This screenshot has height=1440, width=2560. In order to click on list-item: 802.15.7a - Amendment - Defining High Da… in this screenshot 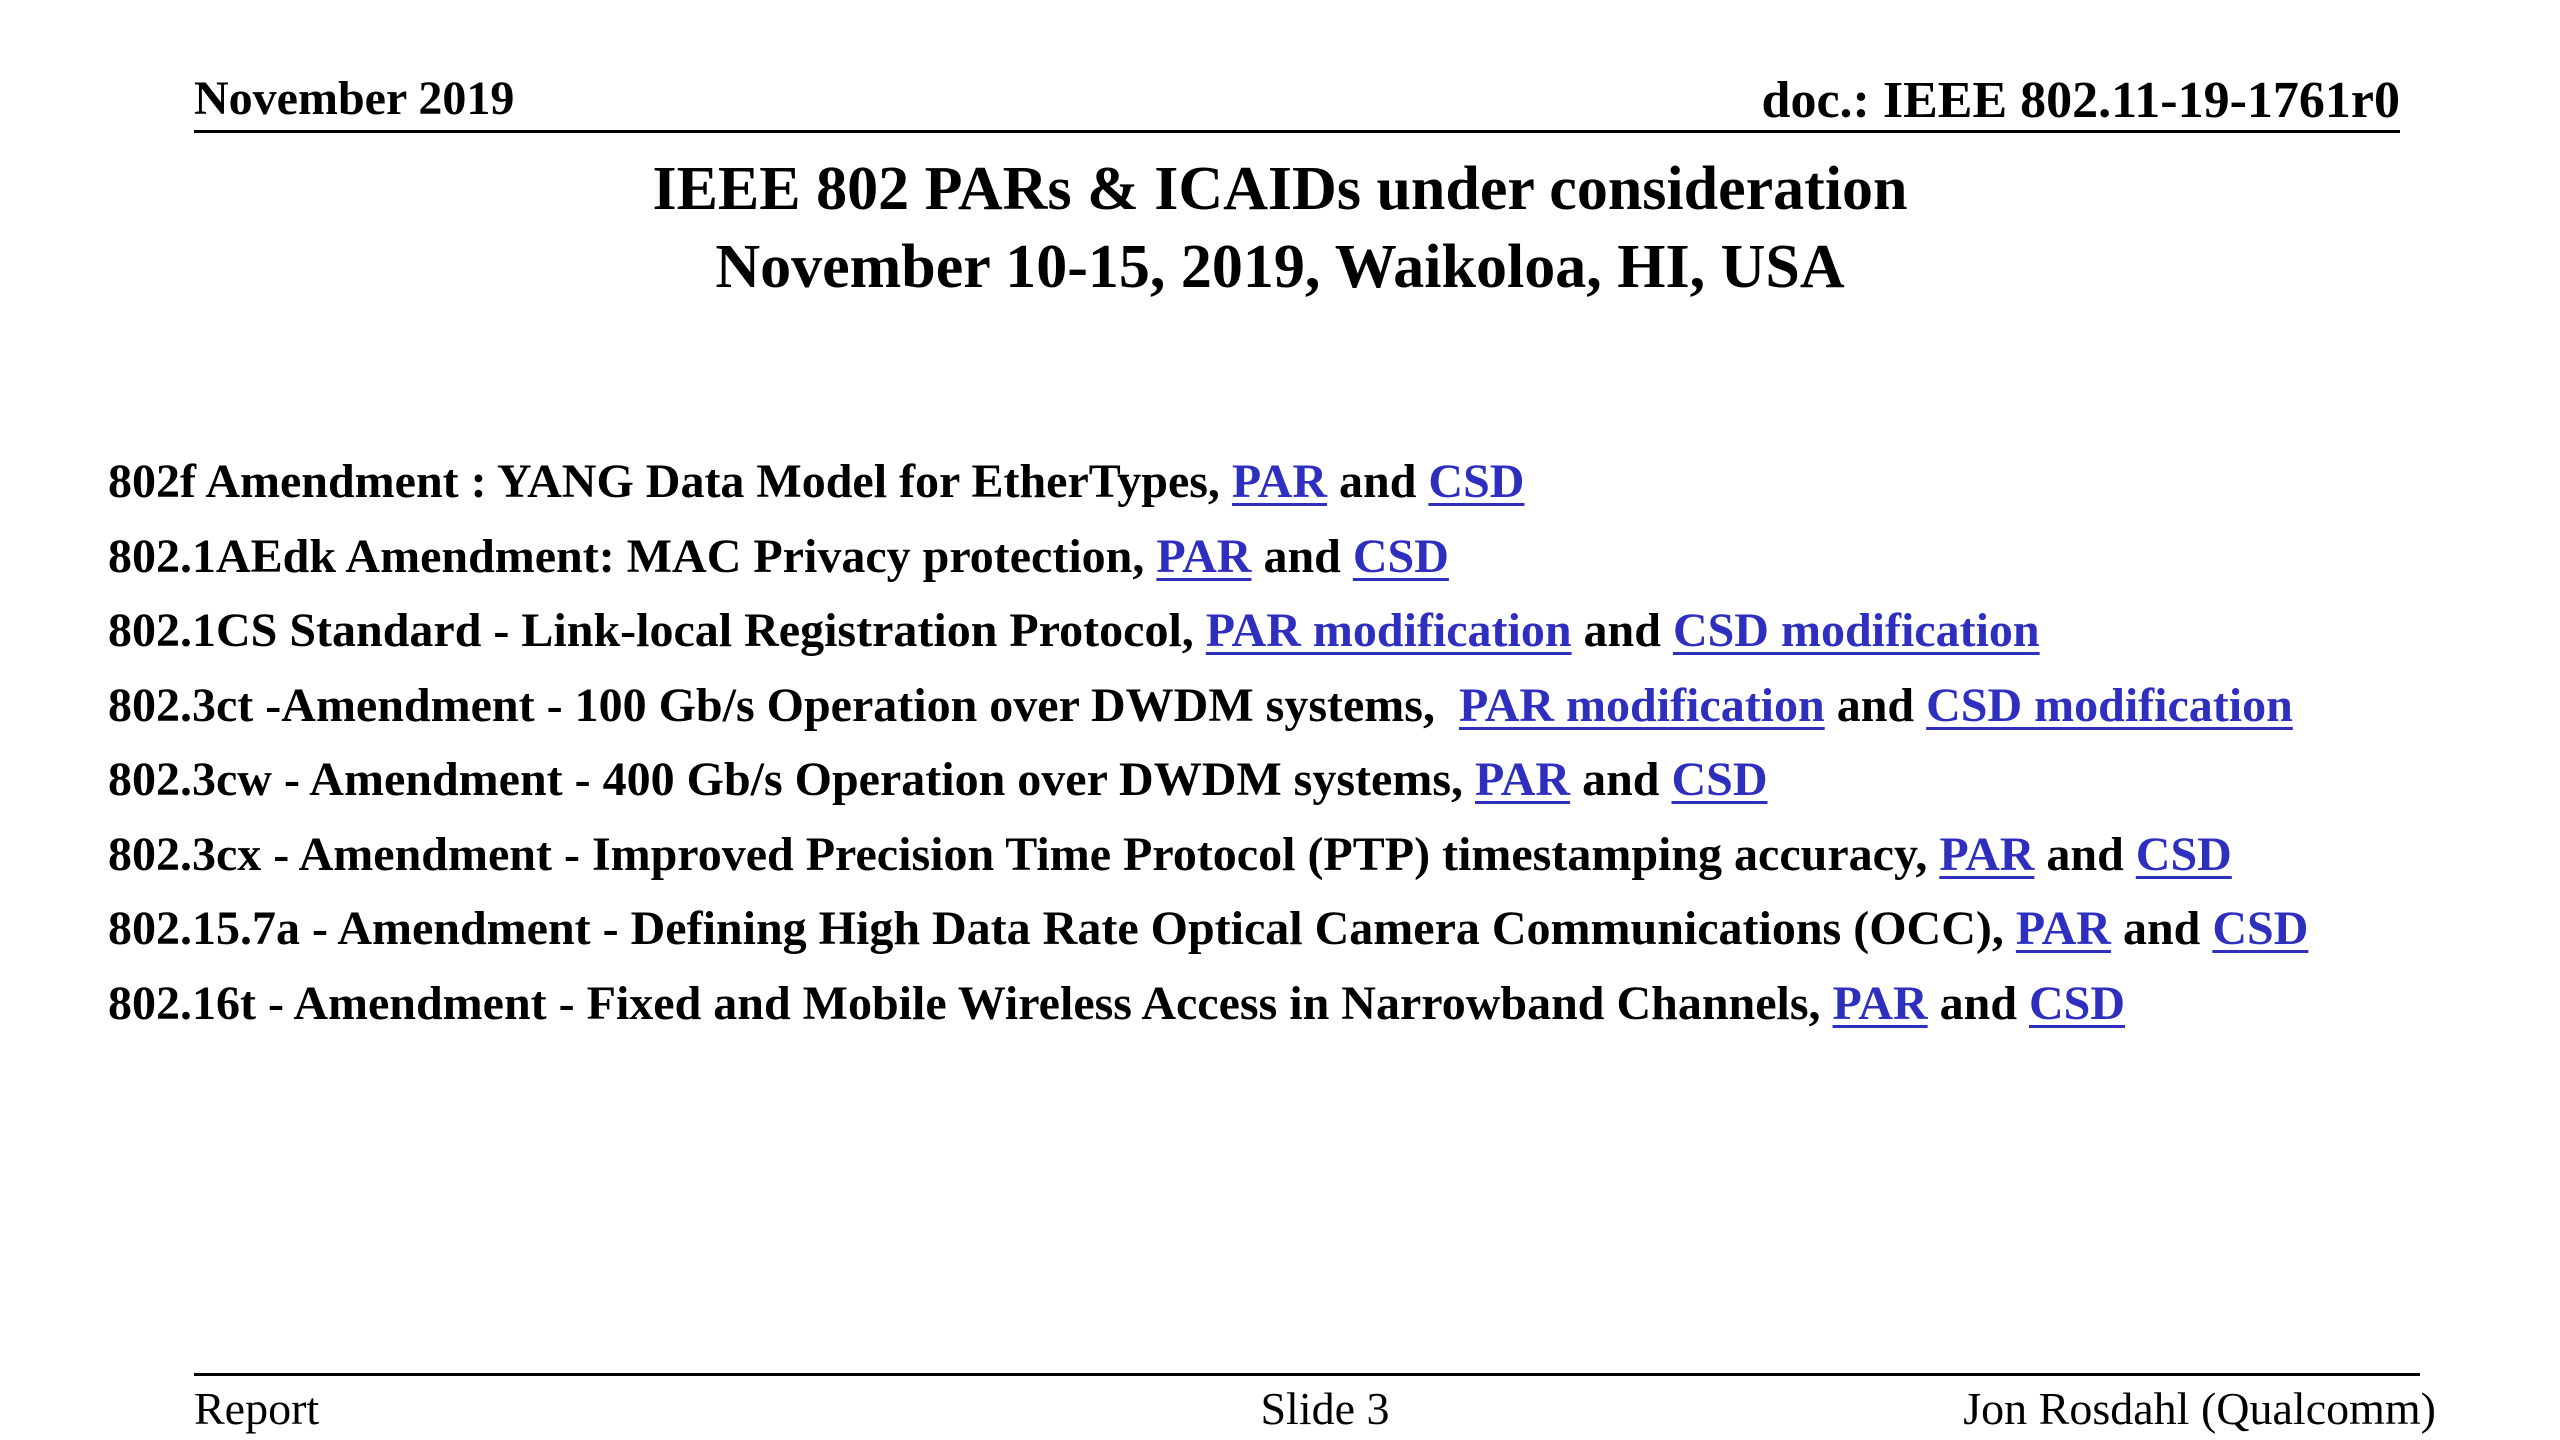, I will do `click(1328, 929)`.